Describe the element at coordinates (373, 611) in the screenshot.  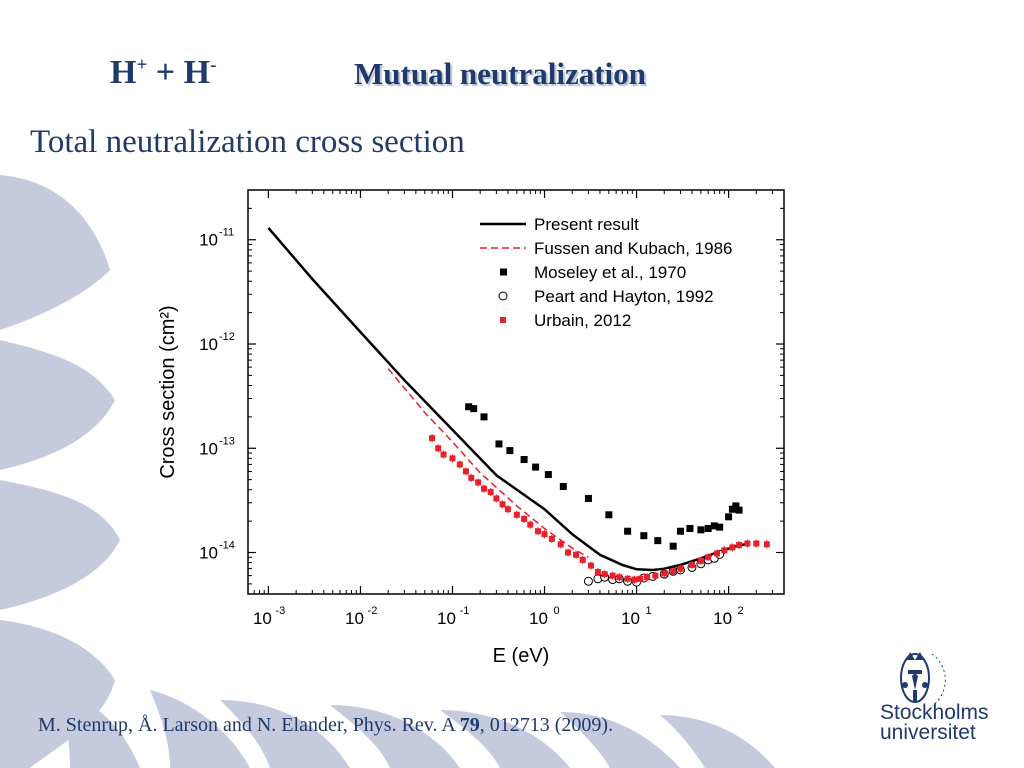
I see `x-tick-label-exp: -2` at that location.